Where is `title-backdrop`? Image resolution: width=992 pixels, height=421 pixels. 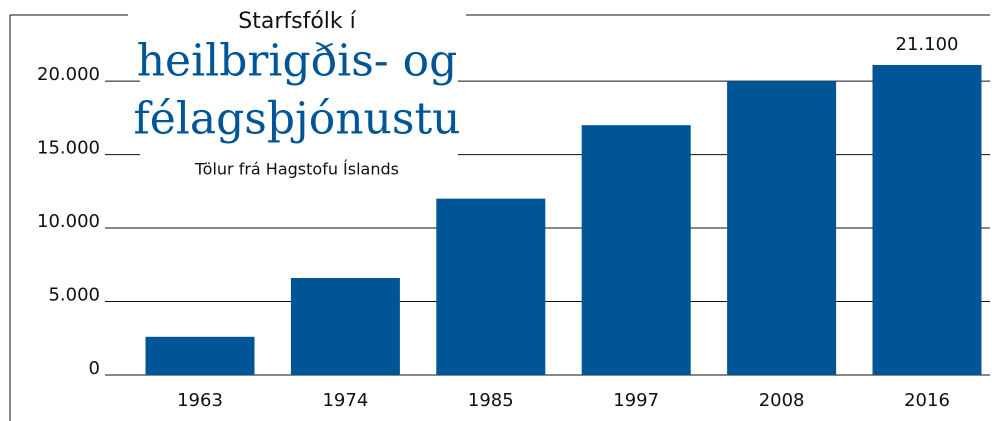 title-backdrop is located at coordinates (299, 108).